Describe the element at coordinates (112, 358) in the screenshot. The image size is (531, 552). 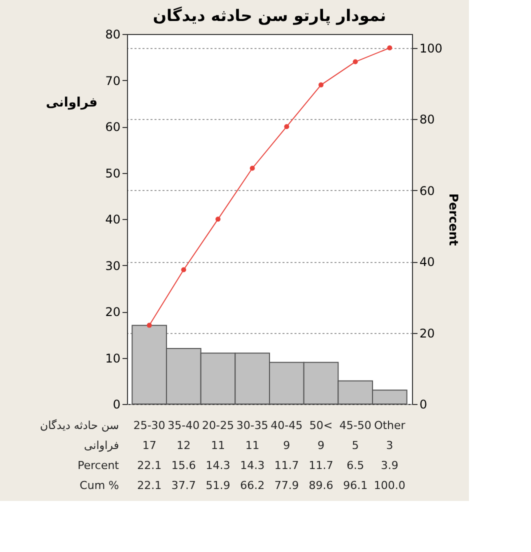
I see `y-tick-label: 10` at that location.